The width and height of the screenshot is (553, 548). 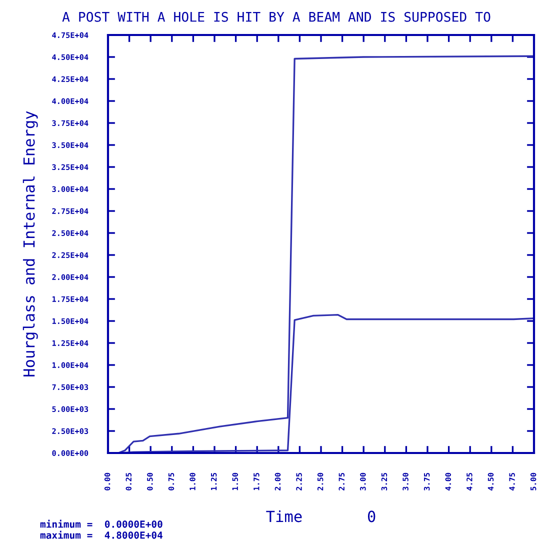 What do you see at coordinates (30, 243) in the screenshot?
I see `y-axis-title: Hourglass and Internal Energy` at bounding box center [30, 243].